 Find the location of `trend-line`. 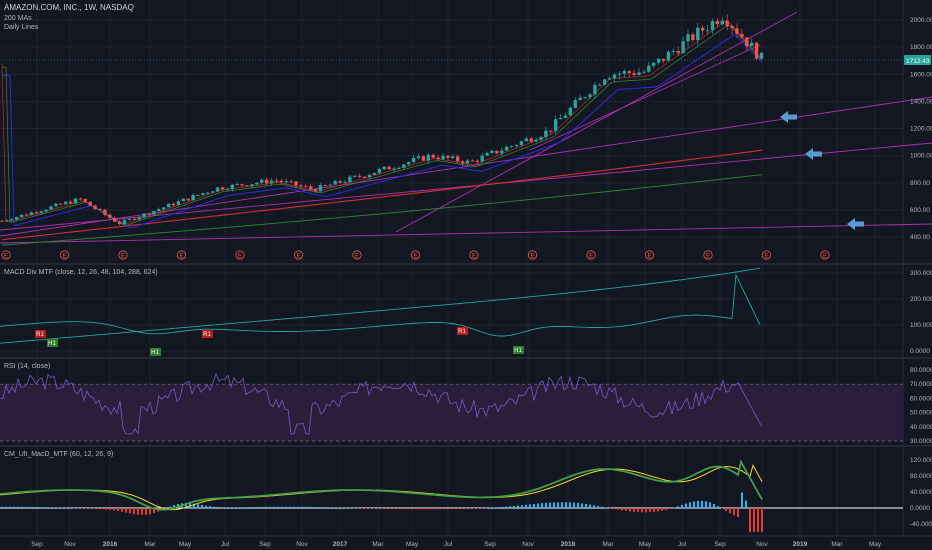

trend-line is located at coordinates (645, 97).